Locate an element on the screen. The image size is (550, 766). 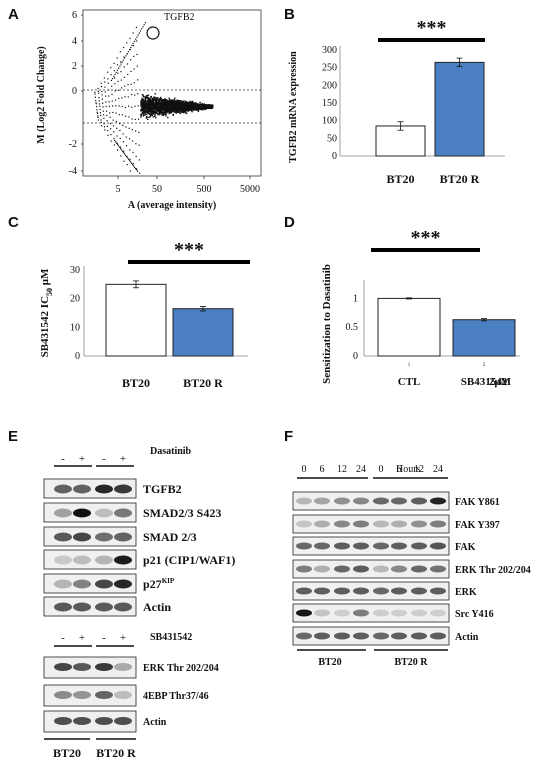
y-tick-label: 0 is located at coordinates (334, 156).